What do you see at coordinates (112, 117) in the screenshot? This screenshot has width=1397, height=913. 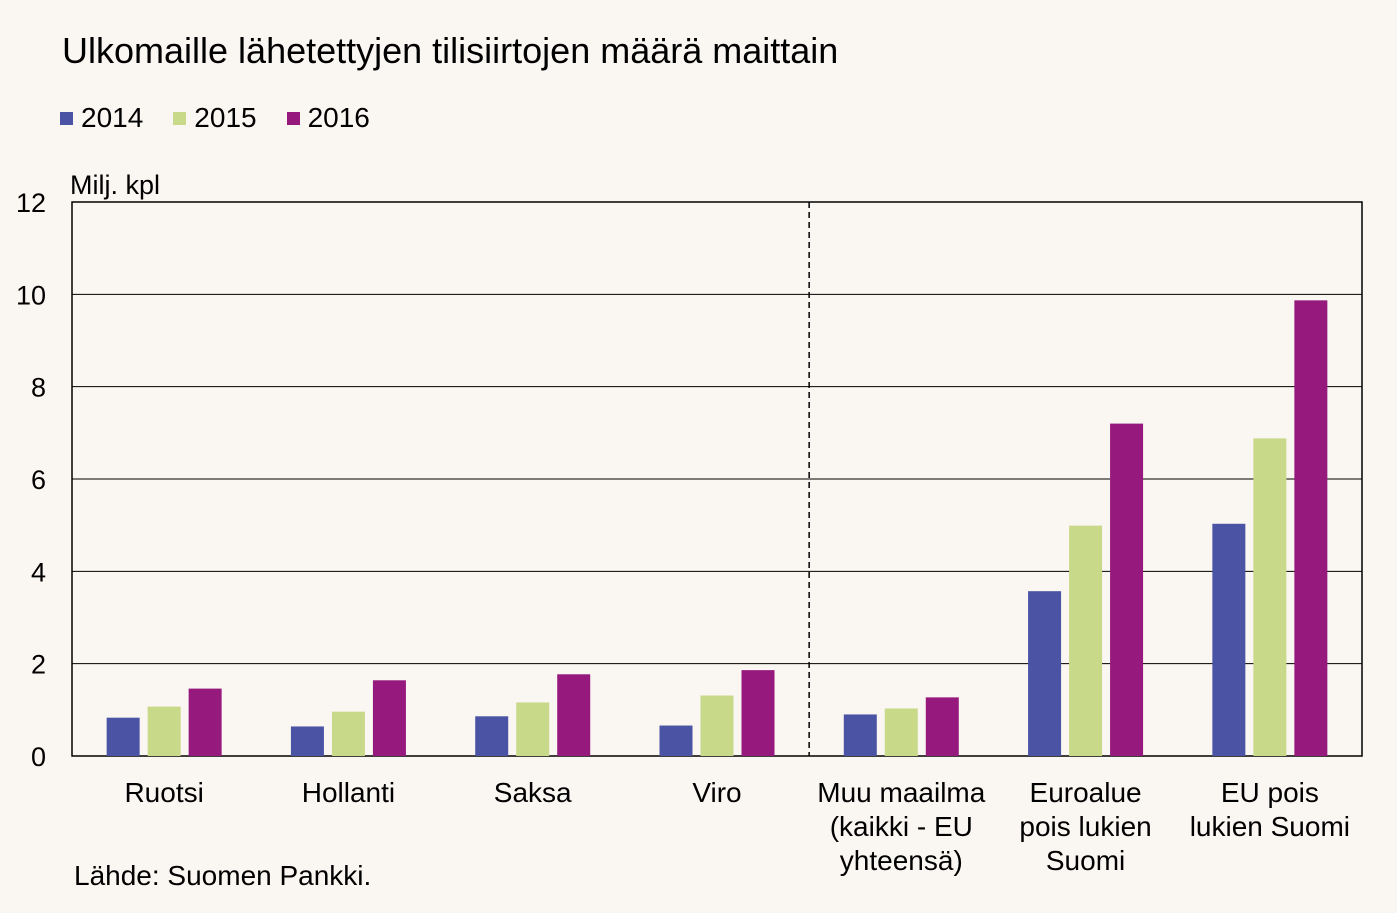 I see `legend-label-2014: 2014` at bounding box center [112, 117].